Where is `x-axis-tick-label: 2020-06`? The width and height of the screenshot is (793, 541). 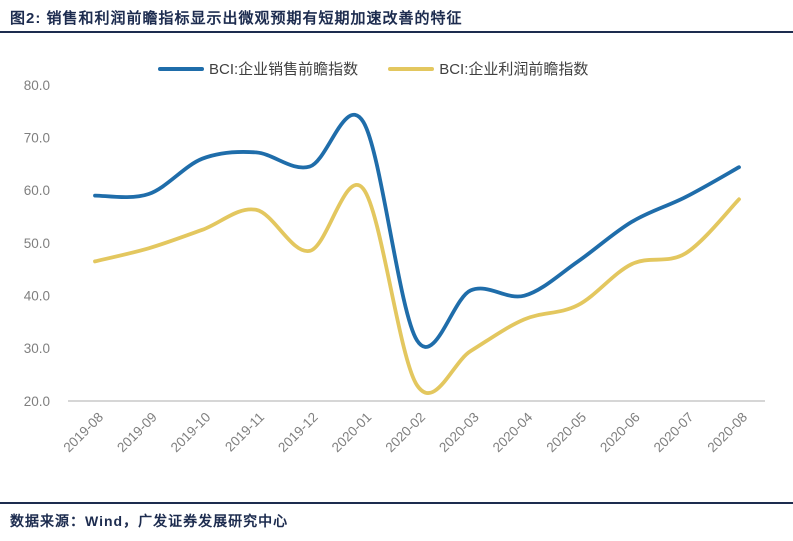
x-axis-tick-label: 2020-06 is located at coordinates (620, 433).